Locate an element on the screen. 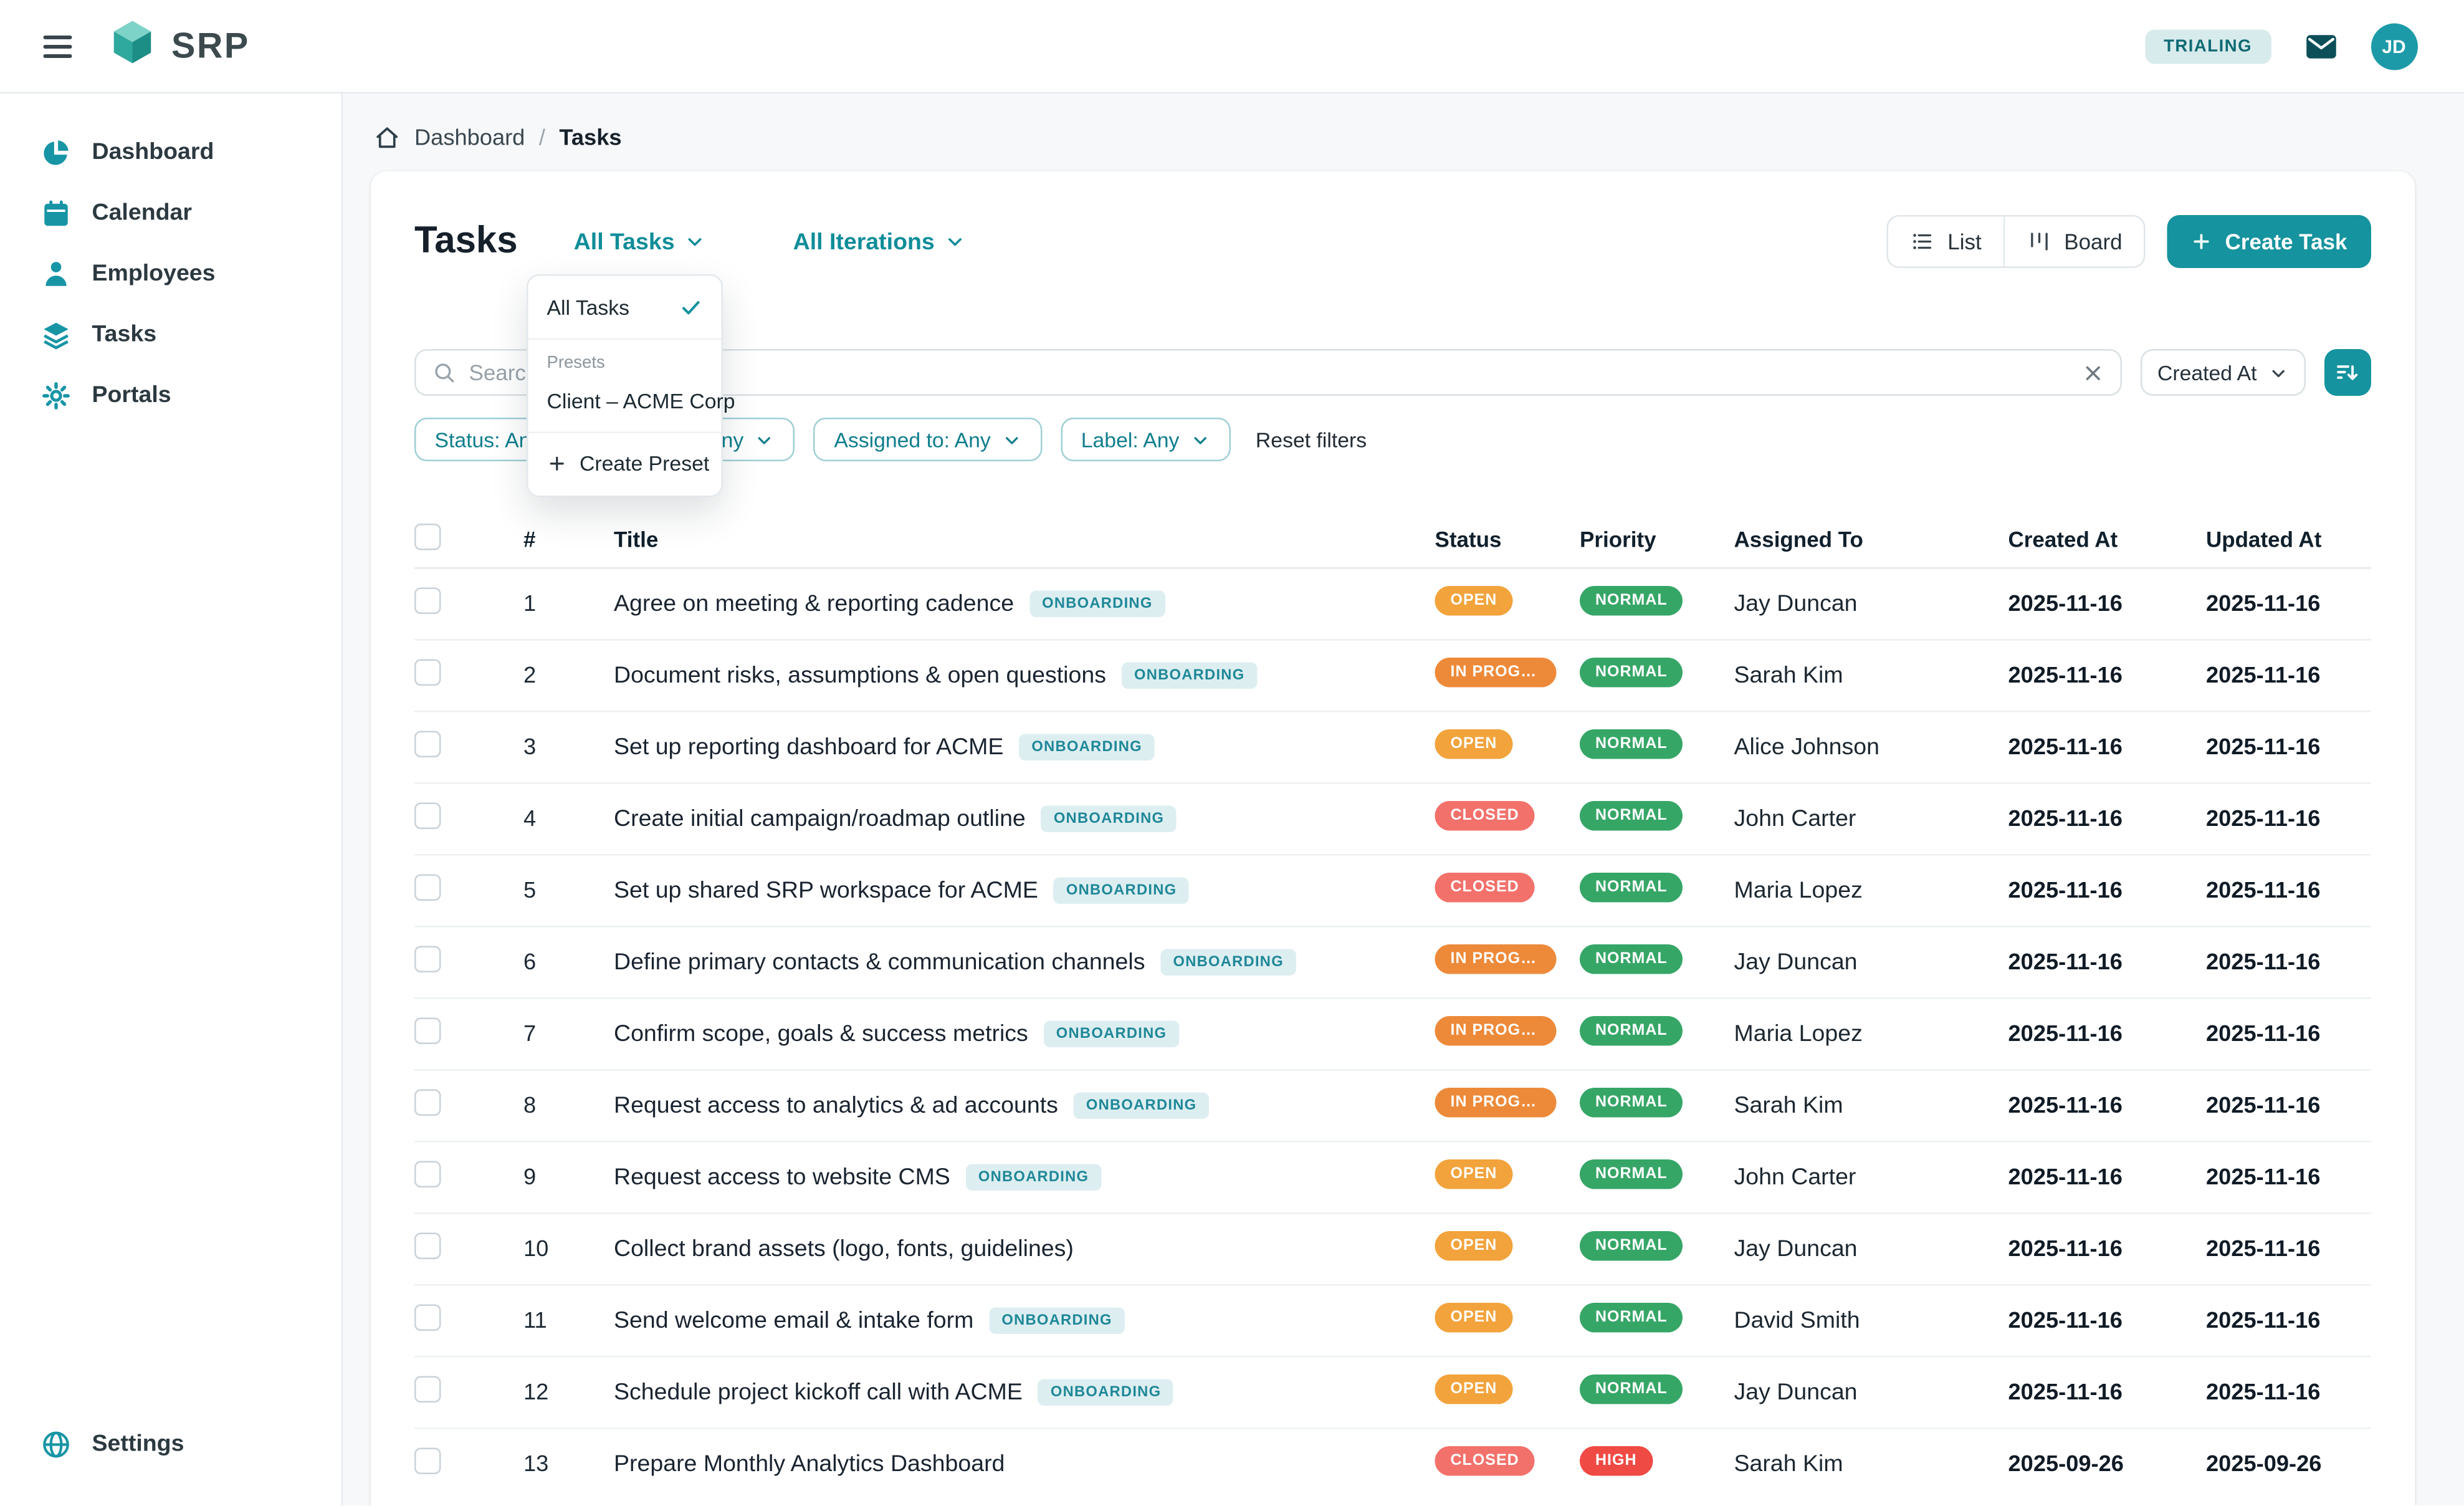 This screenshot has width=2464, height=1506. view-list-button: List is located at coordinates (1946, 241).